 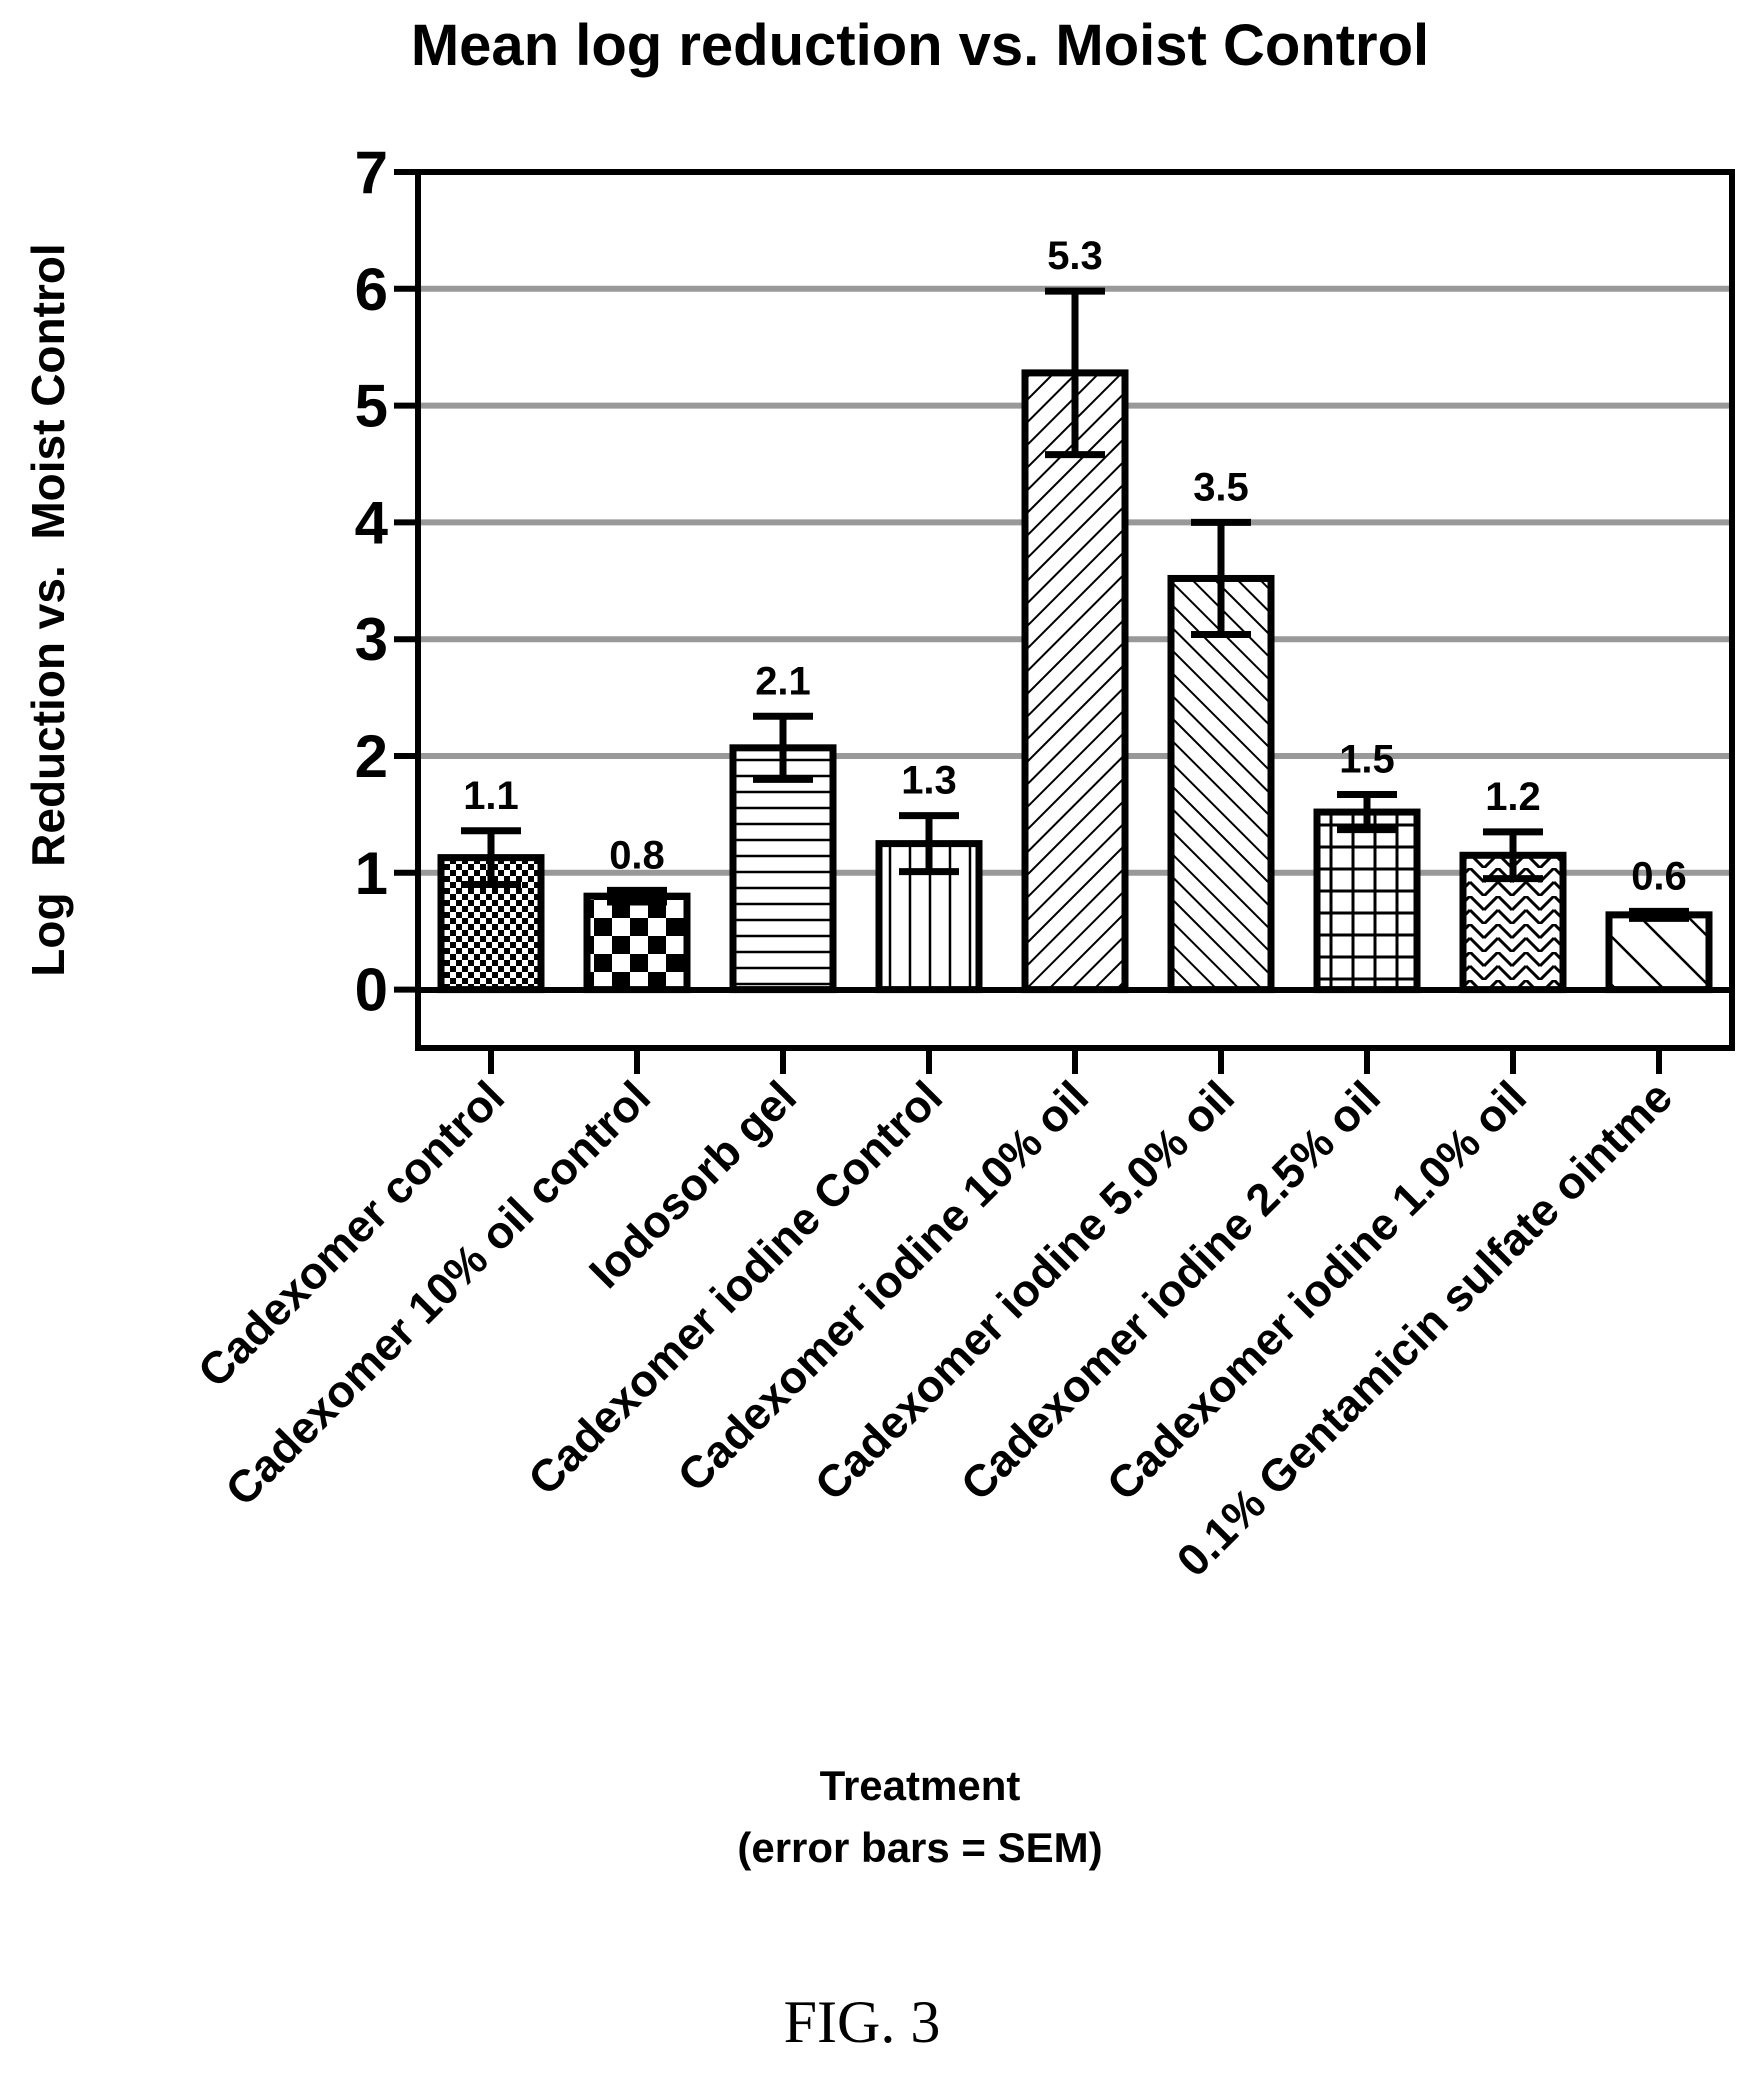 I want to click on value-label: 0.6, so click(x=1659, y=876).